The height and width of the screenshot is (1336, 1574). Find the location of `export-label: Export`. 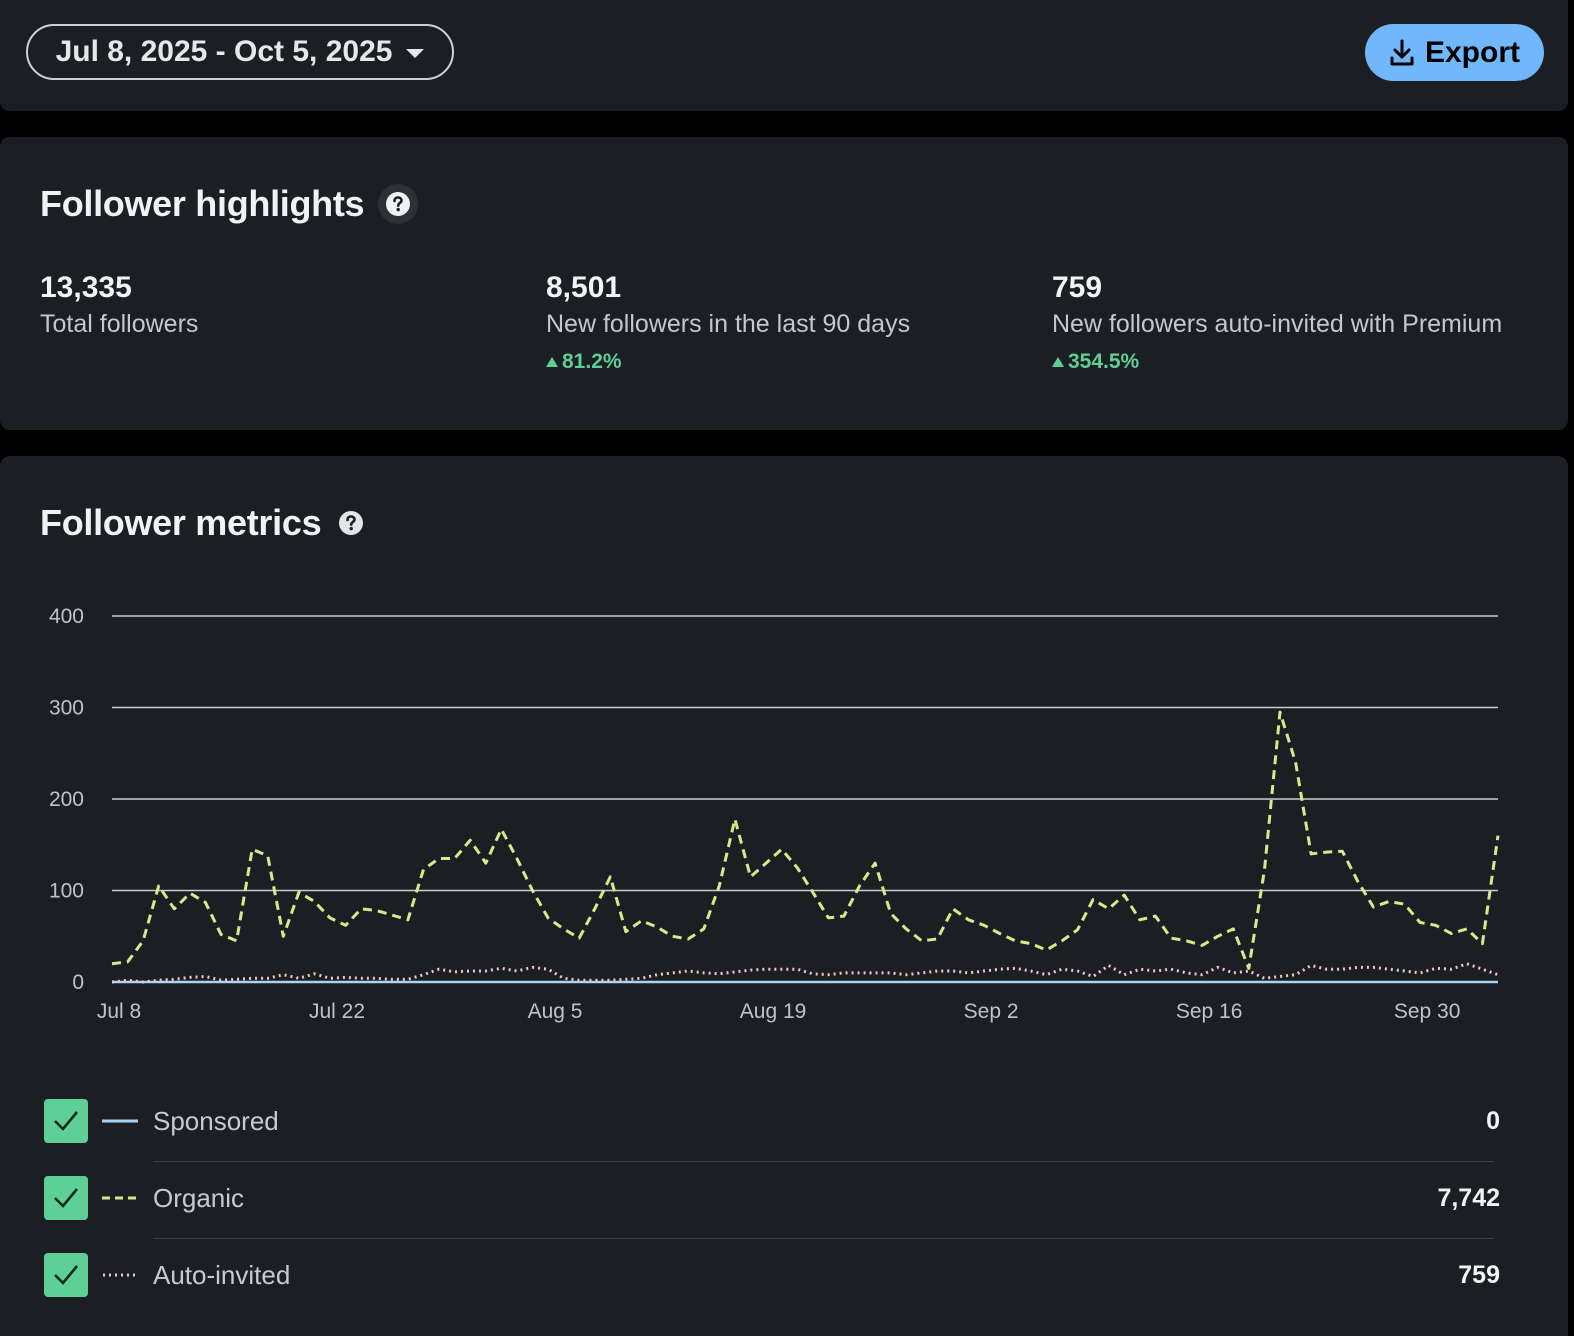

export-label: Export is located at coordinates (1472, 52).